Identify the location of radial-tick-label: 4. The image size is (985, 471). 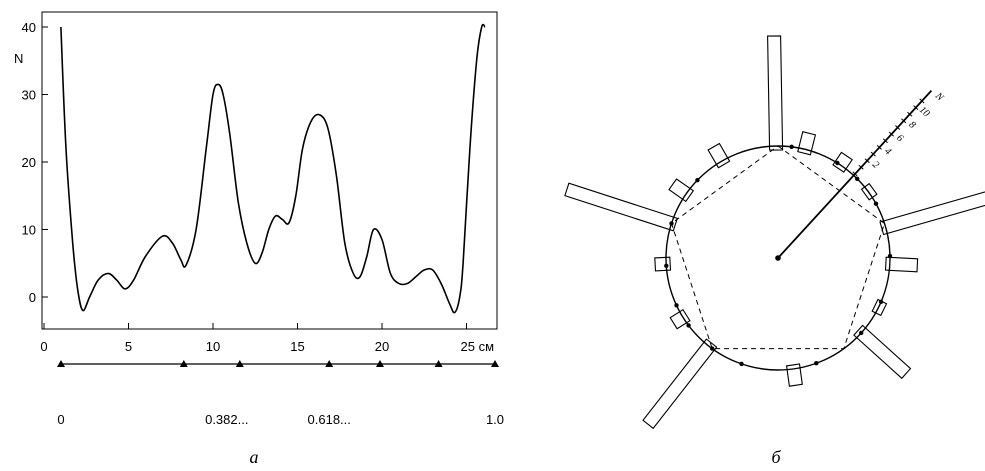
(887, 151).